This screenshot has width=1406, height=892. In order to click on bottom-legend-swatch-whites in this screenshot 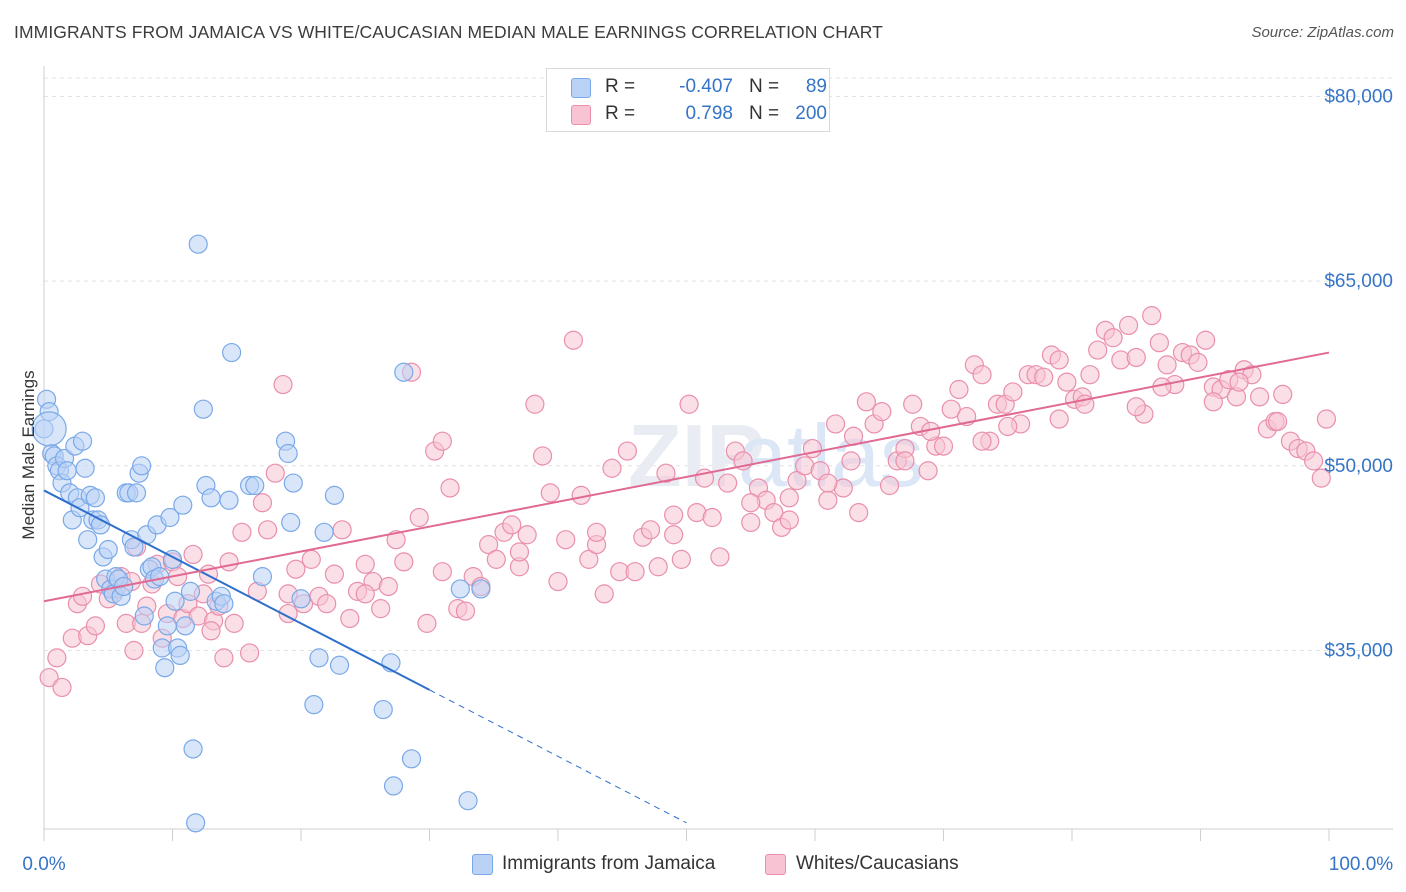, I will do `click(775, 864)`.